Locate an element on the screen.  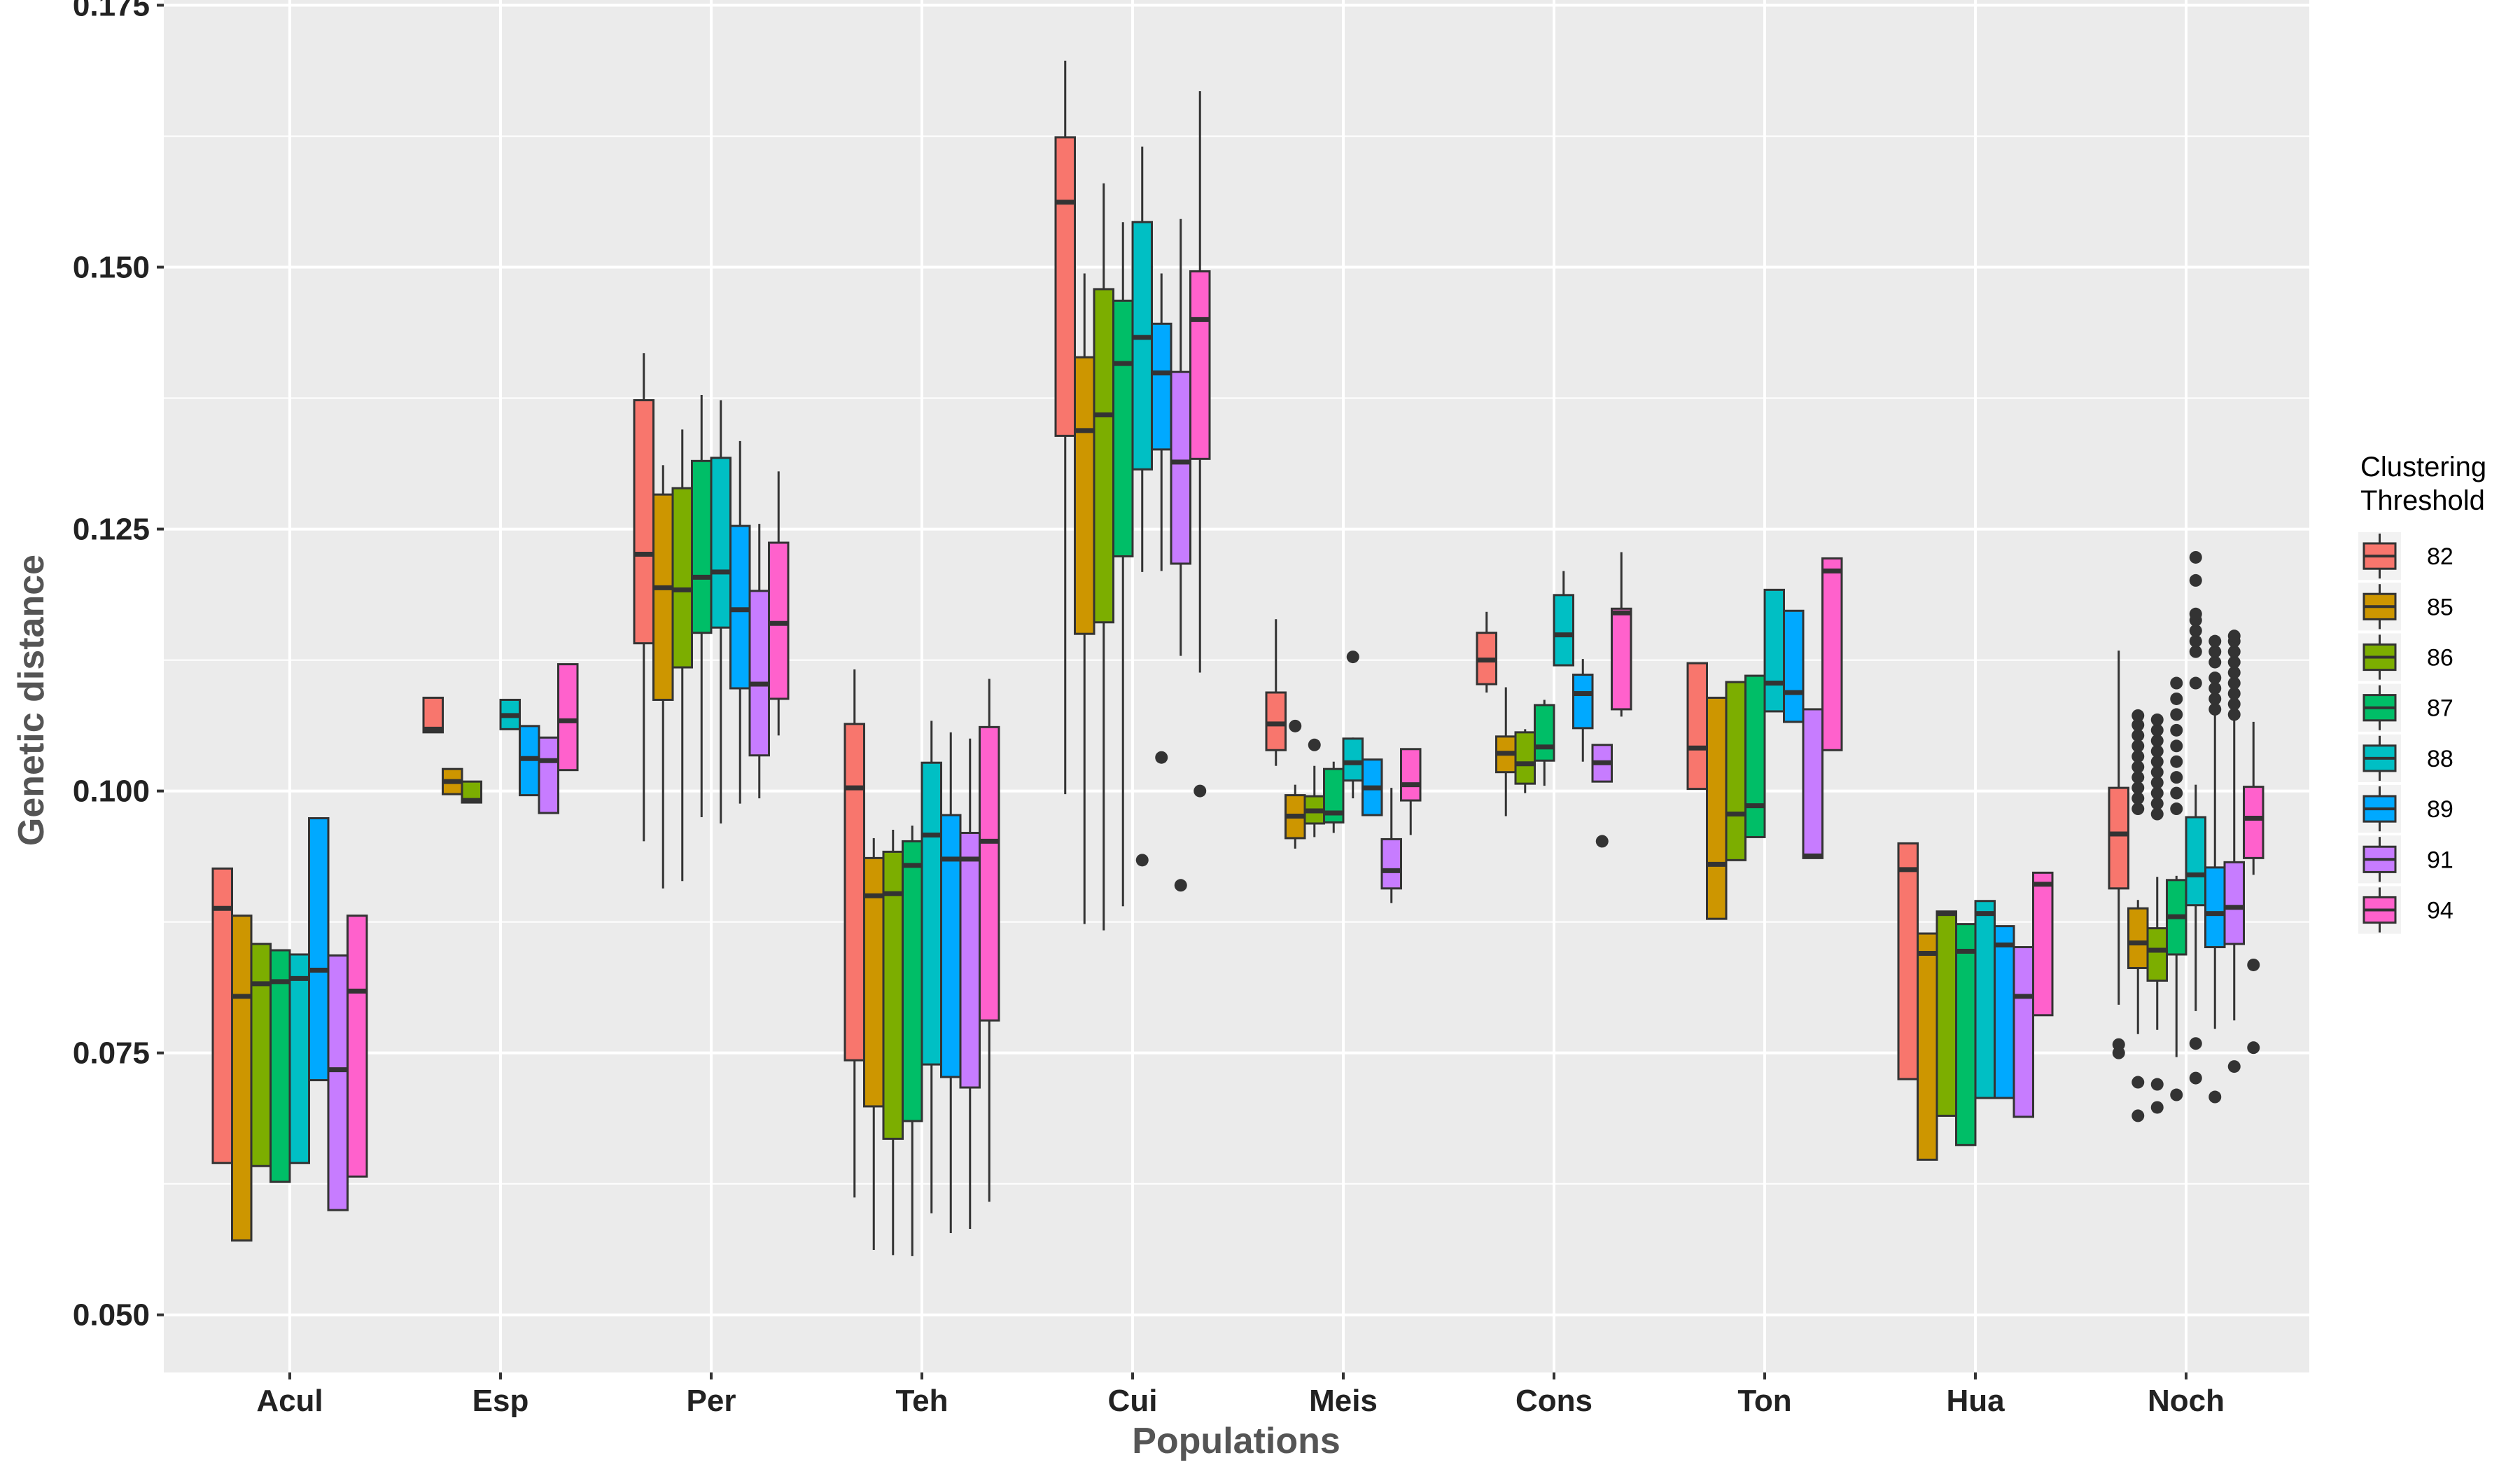
legend-item-88: 88 is located at coordinates (2406, 758).